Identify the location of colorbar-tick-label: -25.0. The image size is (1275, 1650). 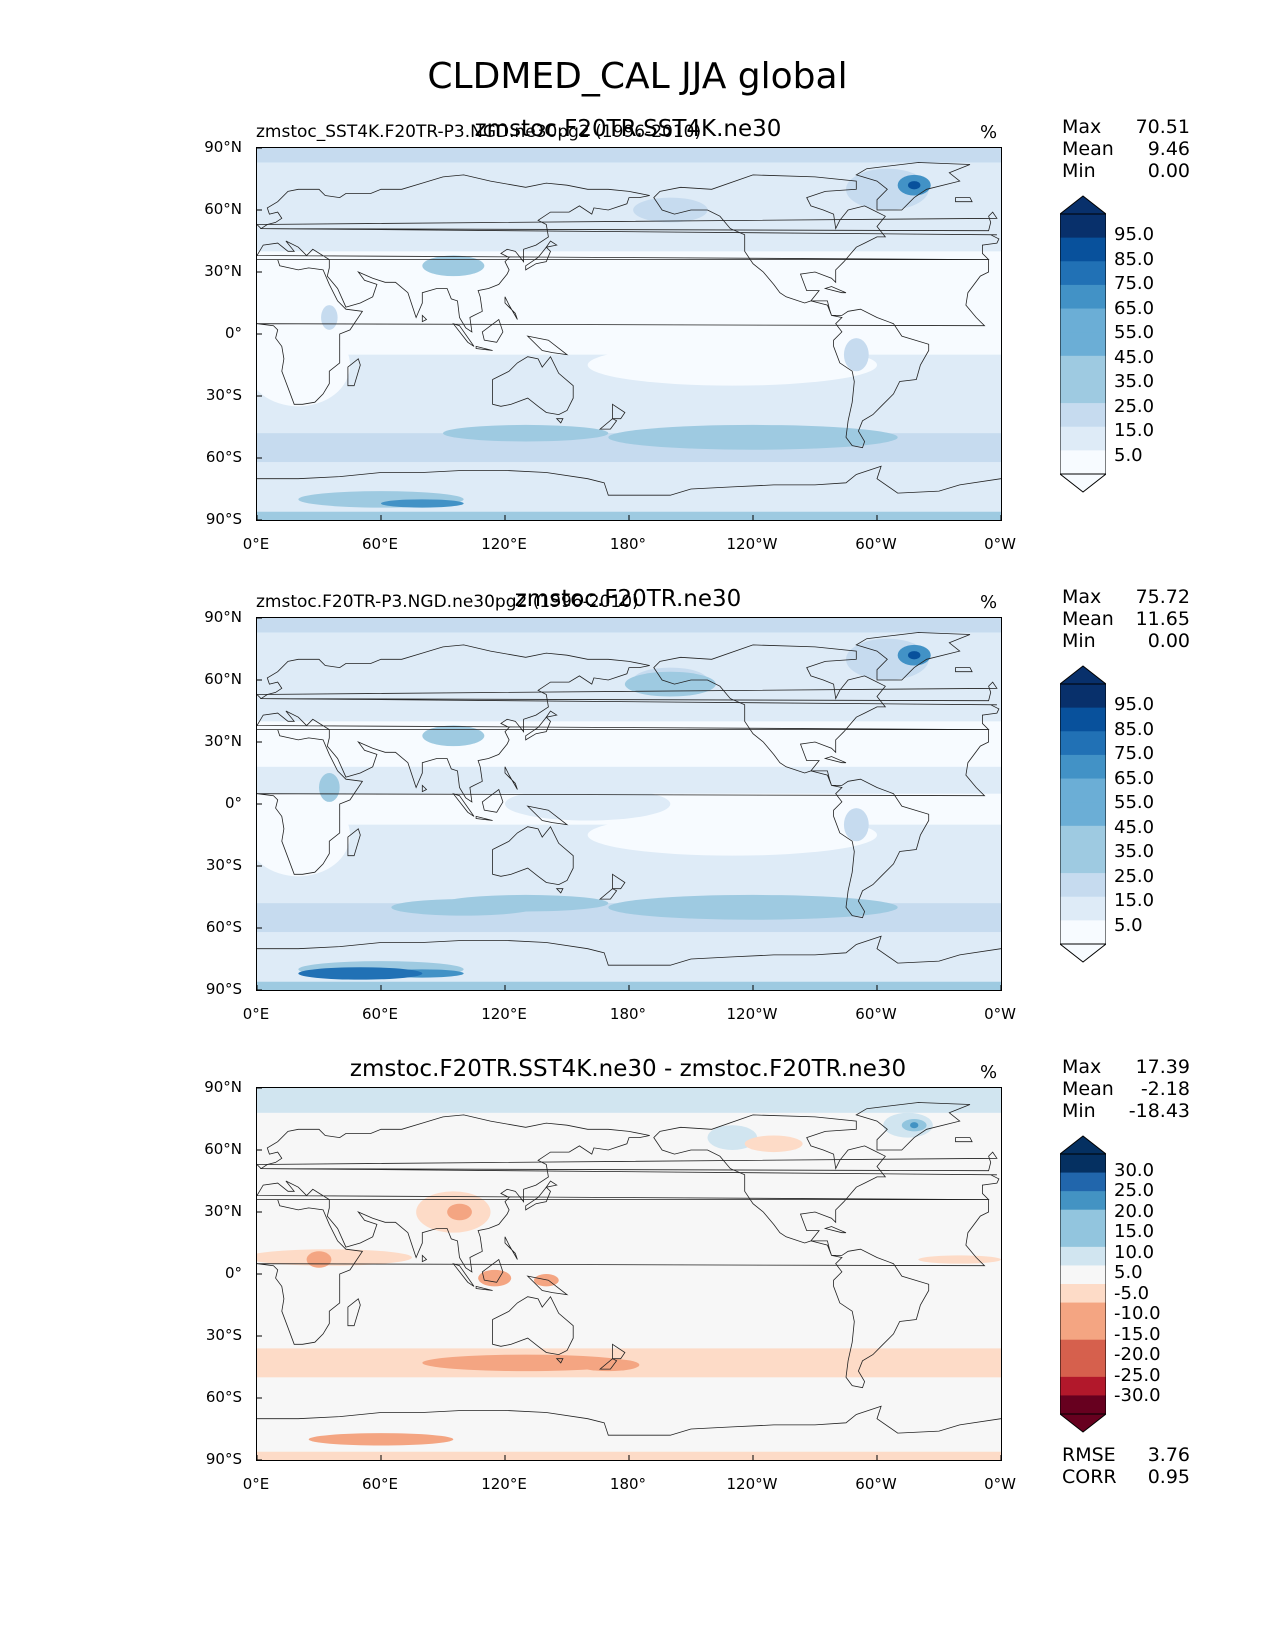
(1137, 1375).